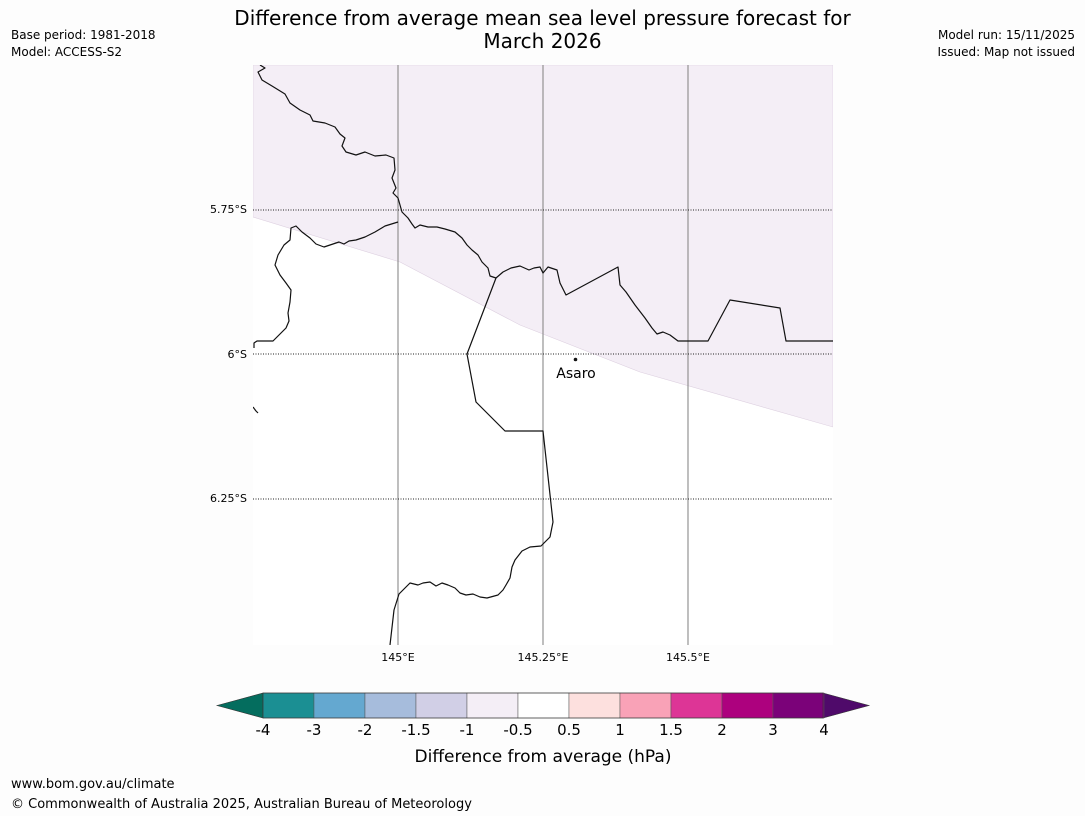 The image size is (1085, 816). What do you see at coordinates (397, 657) in the screenshot?
I see `lon-label-145: 145°E` at bounding box center [397, 657].